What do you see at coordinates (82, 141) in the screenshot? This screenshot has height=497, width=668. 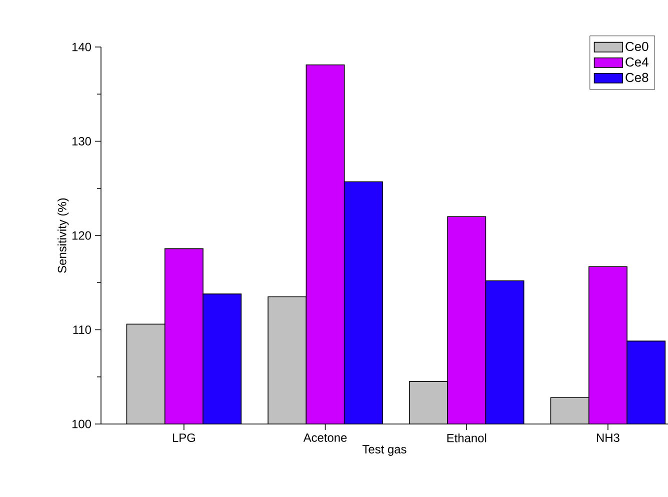 I see `y-tick-label: 130` at bounding box center [82, 141].